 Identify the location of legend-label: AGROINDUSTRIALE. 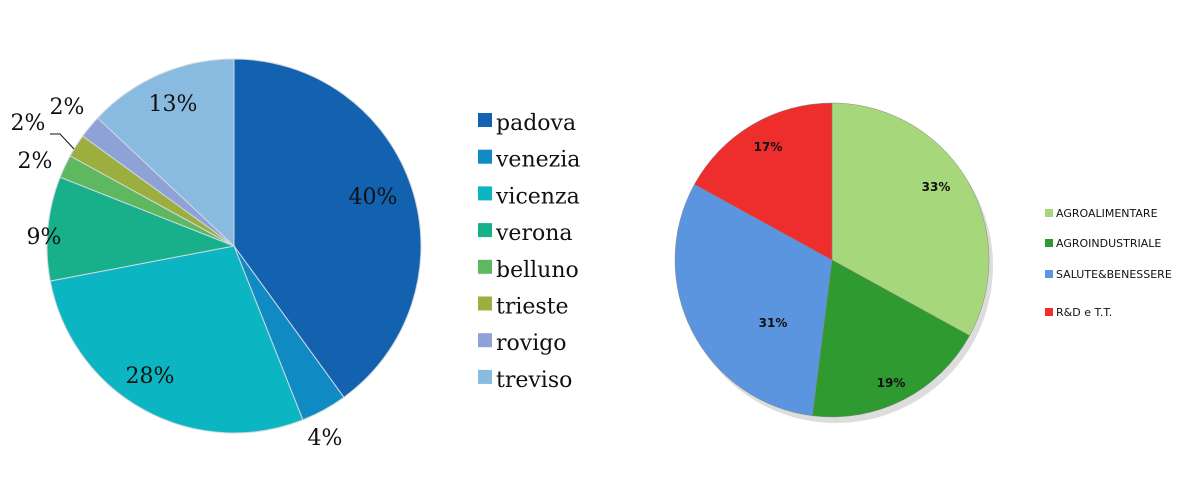
(1108, 243).